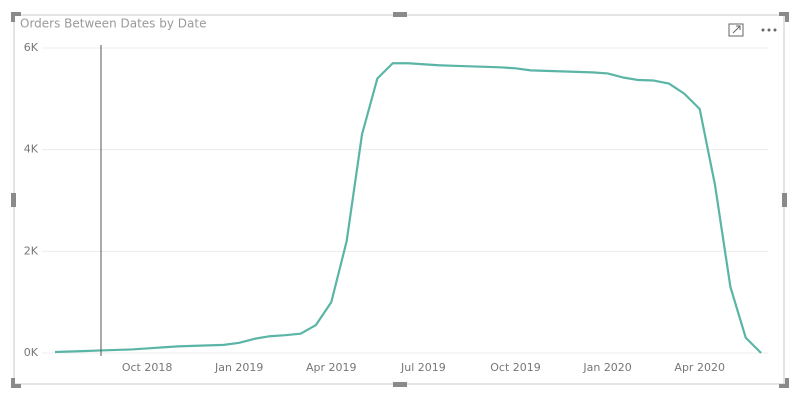 Image resolution: width=800 pixels, height=405 pixels. Describe the element at coordinates (515, 367) in the screenshot. I see `x-tick-label: Oct 2019` at that location.